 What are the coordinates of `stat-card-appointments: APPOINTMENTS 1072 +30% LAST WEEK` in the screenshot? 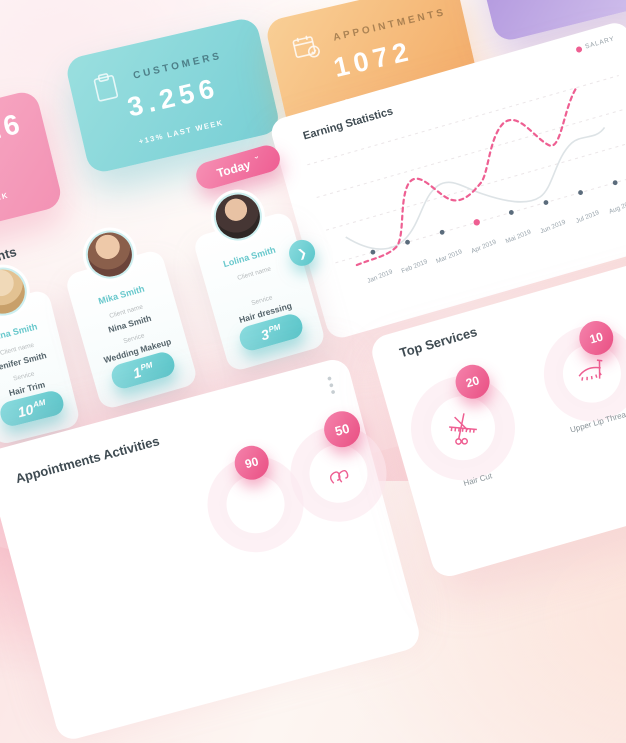 It's located at (373, 68).